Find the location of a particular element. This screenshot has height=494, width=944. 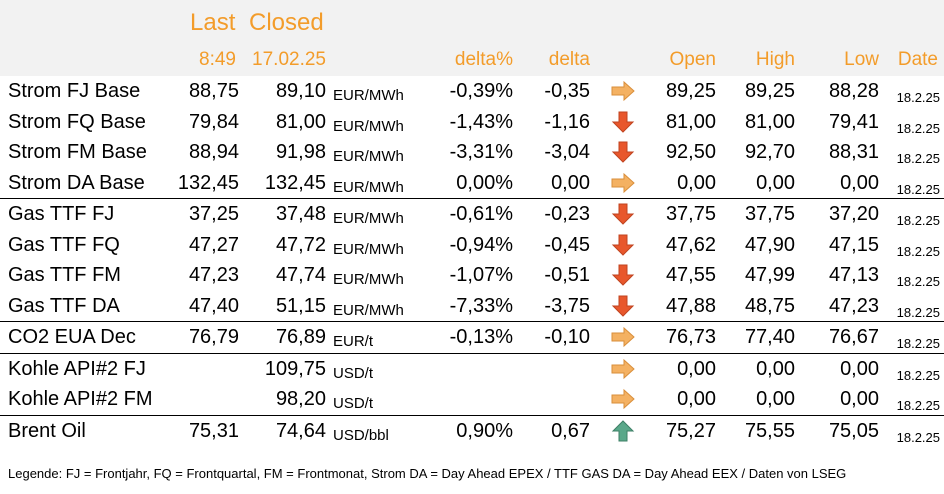

cell-closed: 47,72 is located at coordinates (300, 244).